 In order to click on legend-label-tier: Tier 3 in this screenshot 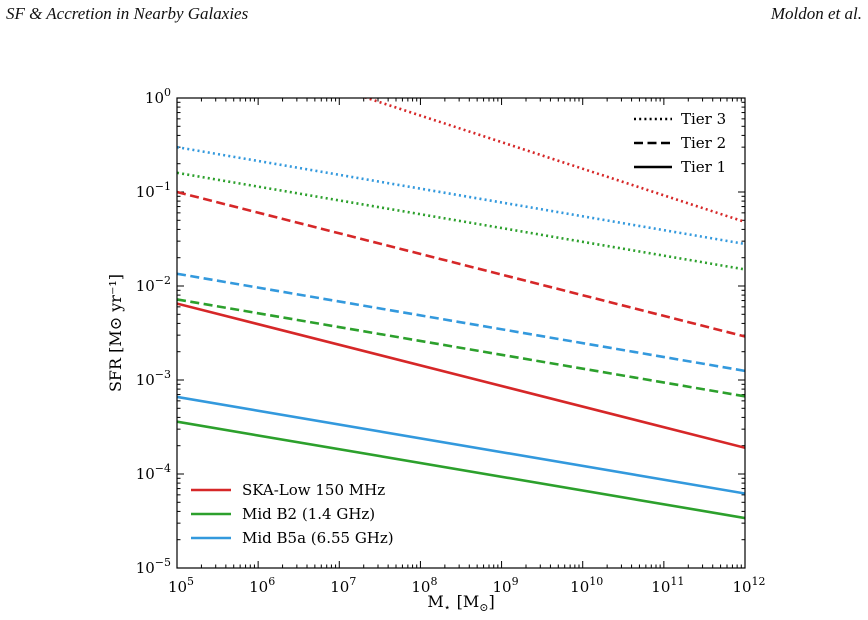, I will do `click(703, 119)`.